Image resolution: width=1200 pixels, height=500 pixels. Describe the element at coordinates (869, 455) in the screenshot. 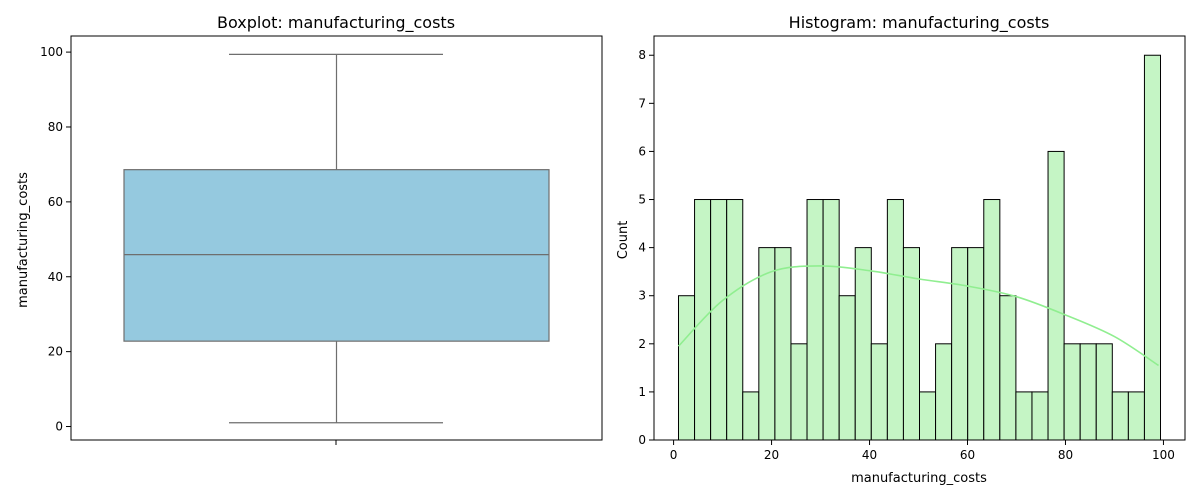

I see `histogram-x-tick-label: 40` at that location.